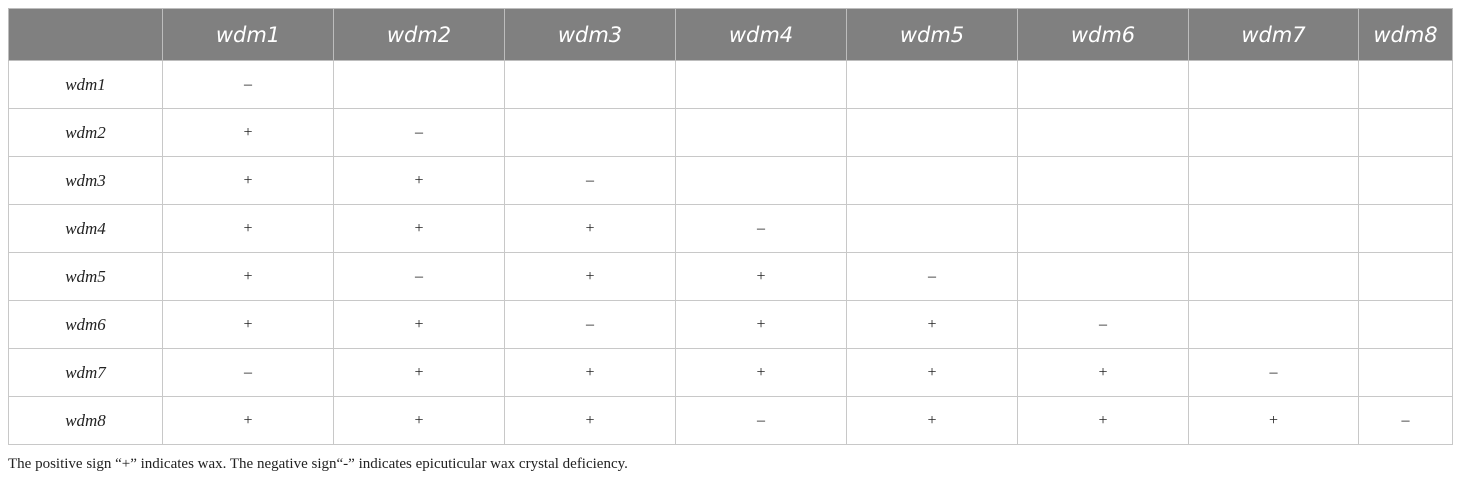  I want to click on row-label: wdm7, so click(85, 372).